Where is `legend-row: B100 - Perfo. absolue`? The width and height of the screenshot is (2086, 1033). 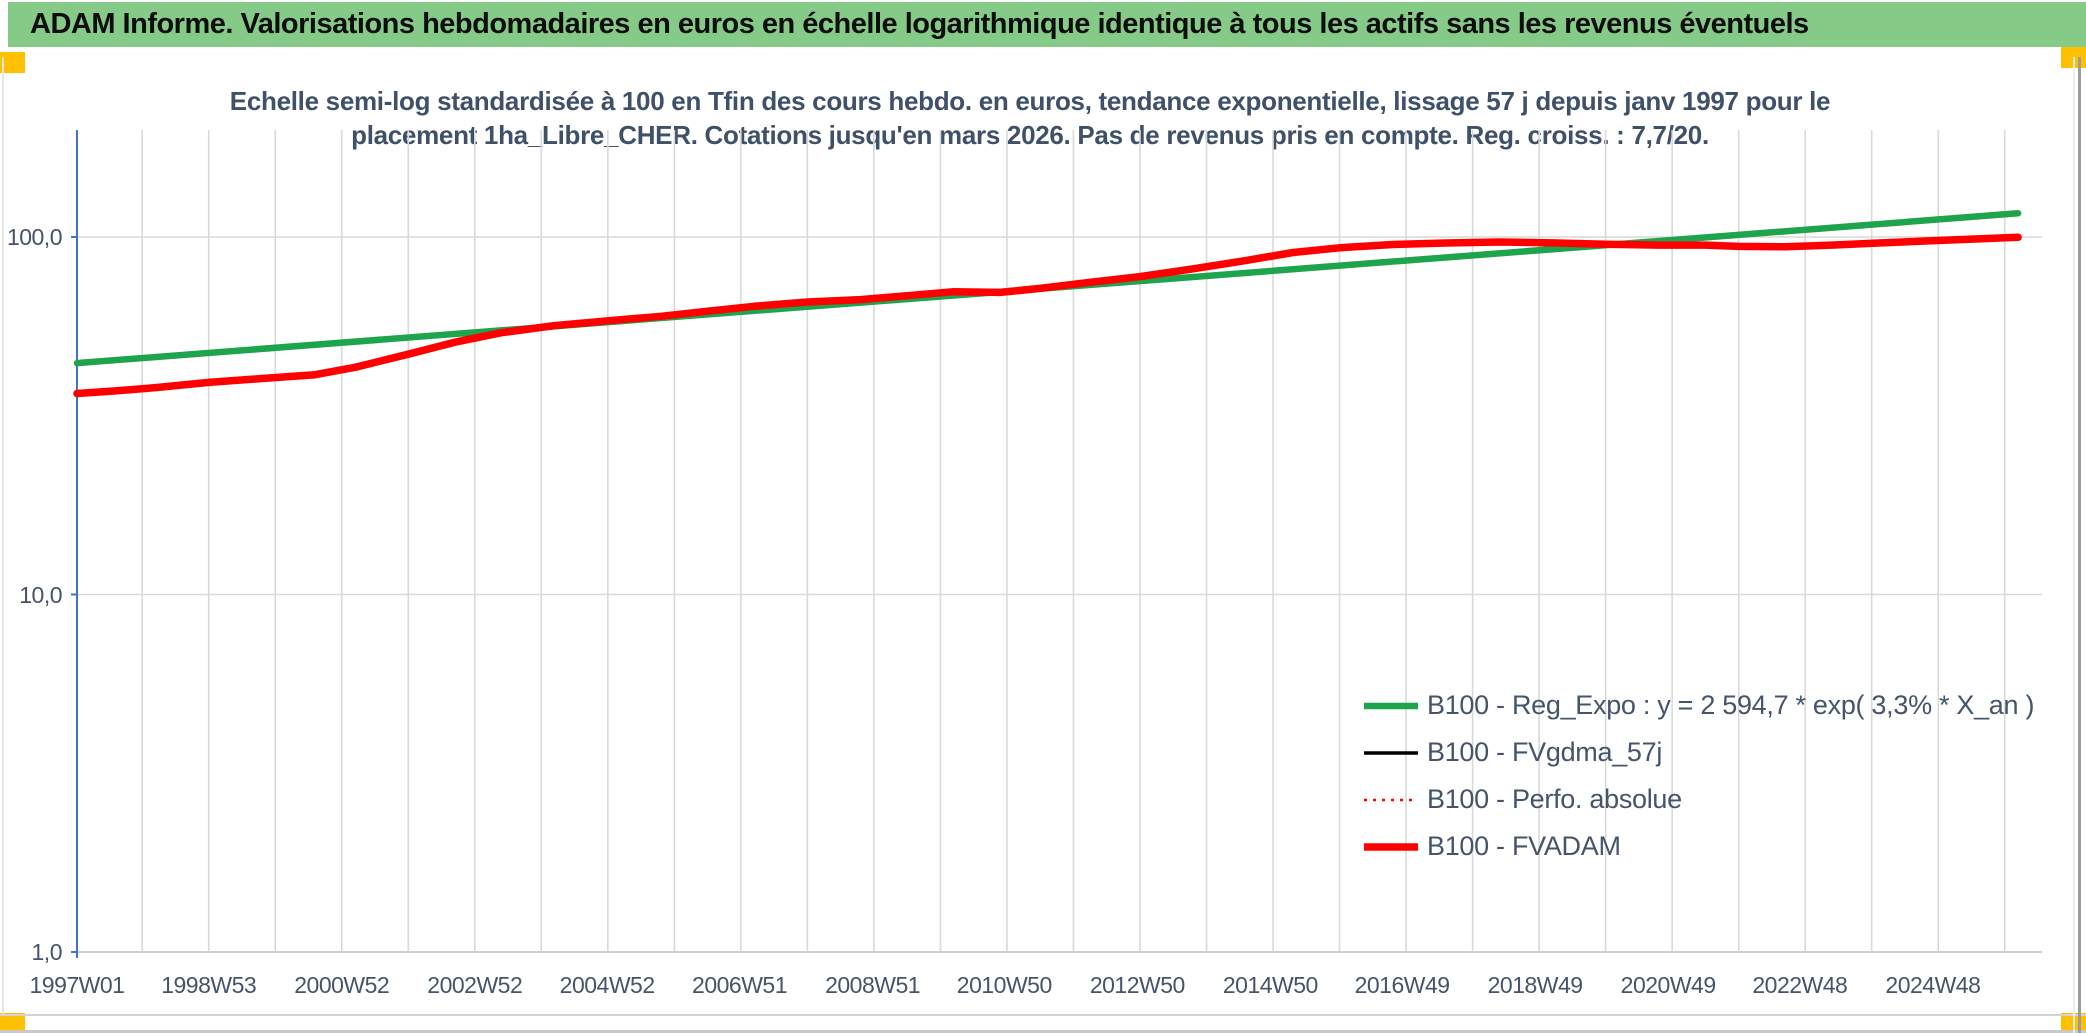 legend-row: B100 - Perfo. absolue is located at coordinates (1698, 799).